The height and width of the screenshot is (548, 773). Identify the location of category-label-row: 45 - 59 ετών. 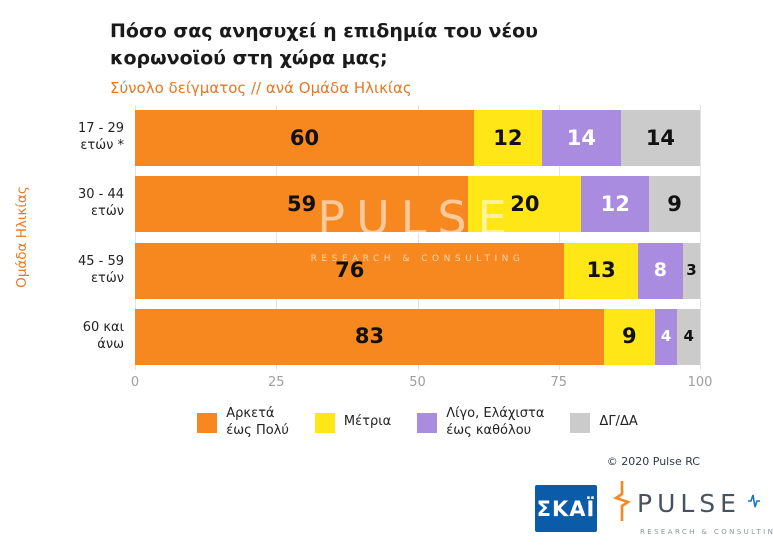
(62, 271).